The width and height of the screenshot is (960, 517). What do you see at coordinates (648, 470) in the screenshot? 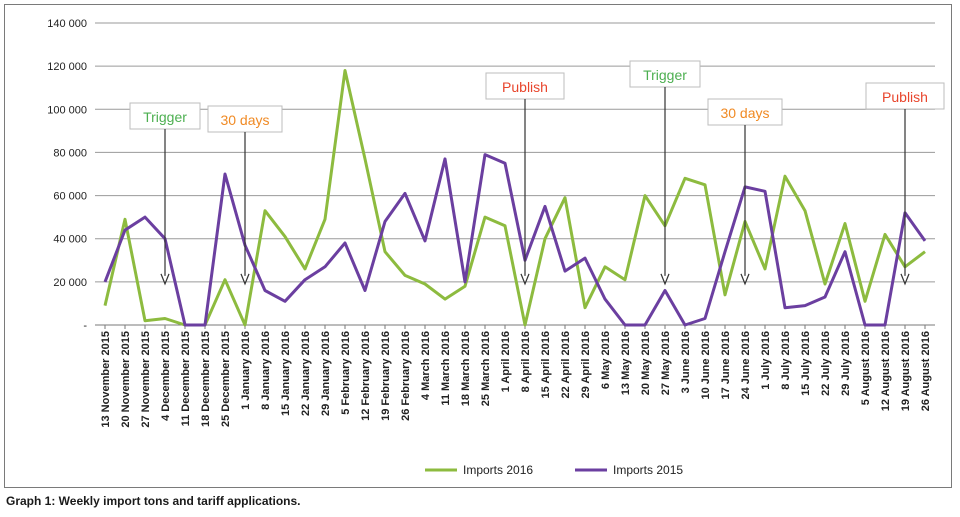
I see `legend-label: Imports 2015` at bounding box center [648, 470].